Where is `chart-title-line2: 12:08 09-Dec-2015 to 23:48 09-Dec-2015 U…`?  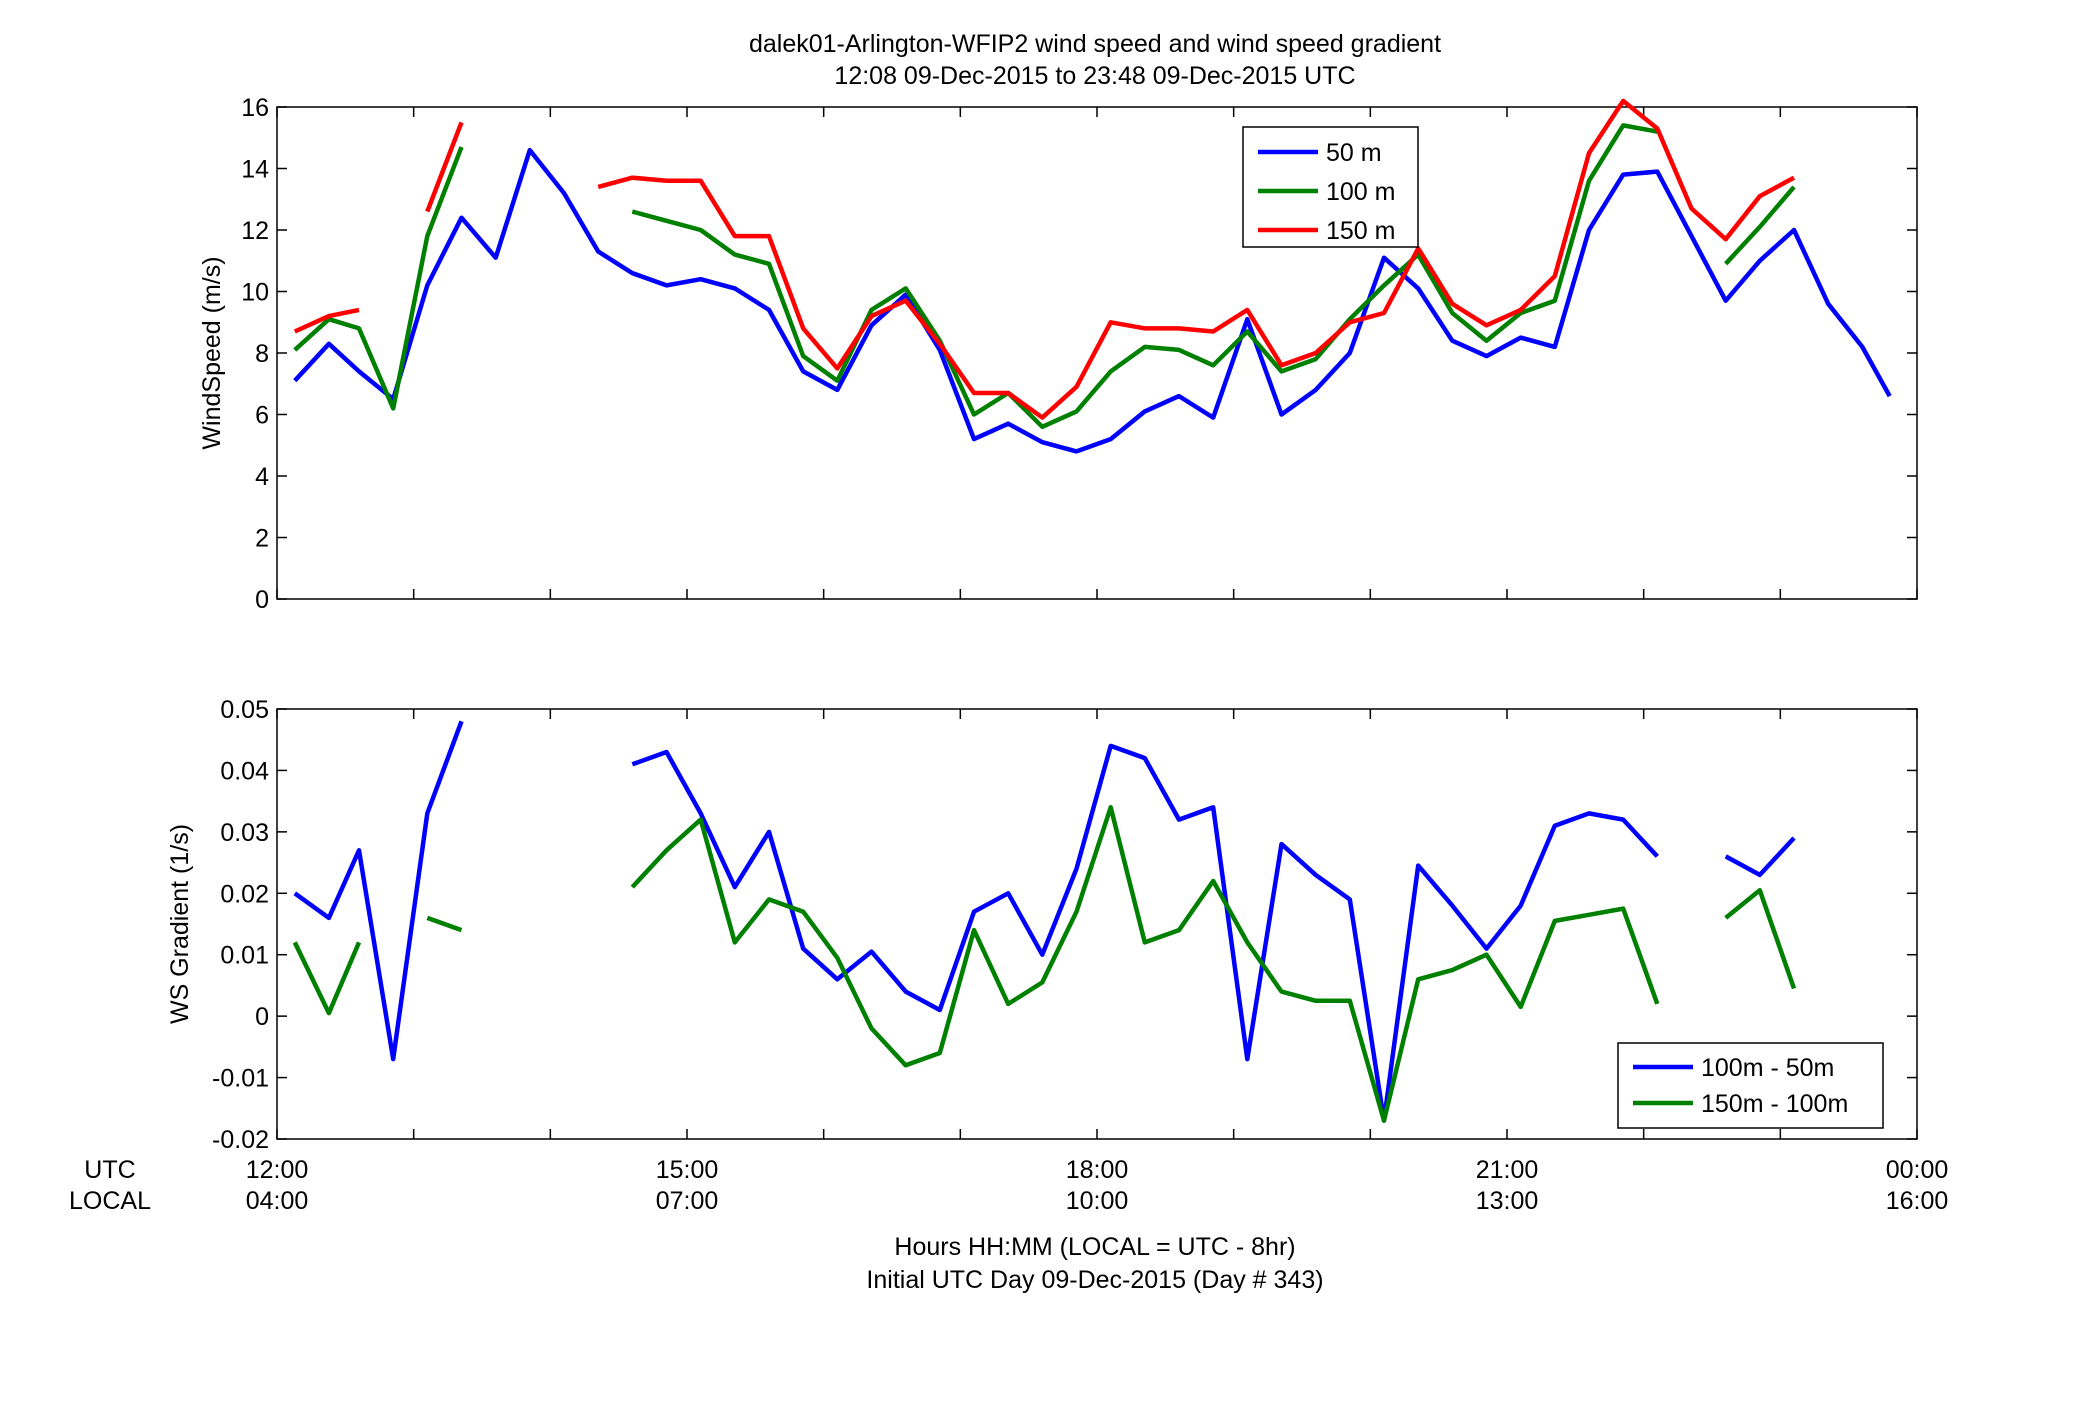
chart-title-line2: 12:08 09-Dec-2015 to 23:48 09-Dec-2015 U… is located at coordinates (1094, 76).